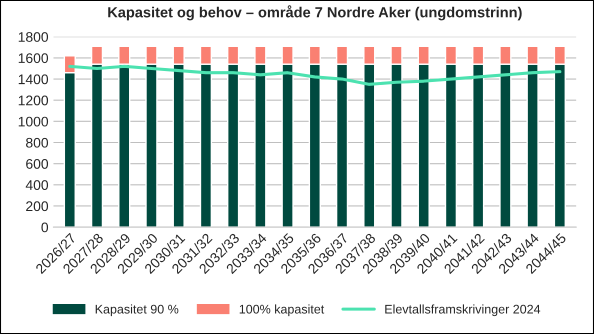 Image resolution: width=594 pixels, height=334 pixels. Describe the element at coordinates (37, 143) in the screenshot. I see `y-tick-label: 800` at that location.